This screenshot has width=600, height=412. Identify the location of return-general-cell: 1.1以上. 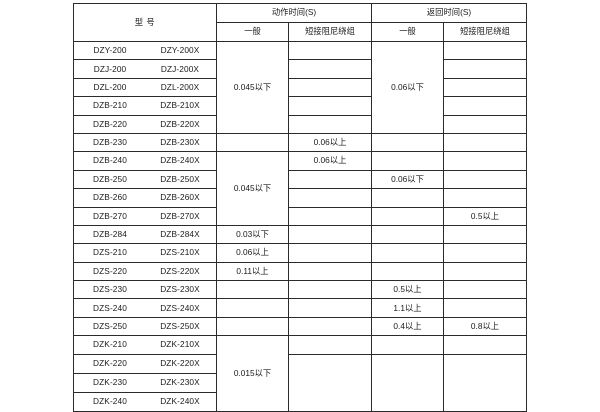
(407, 308).